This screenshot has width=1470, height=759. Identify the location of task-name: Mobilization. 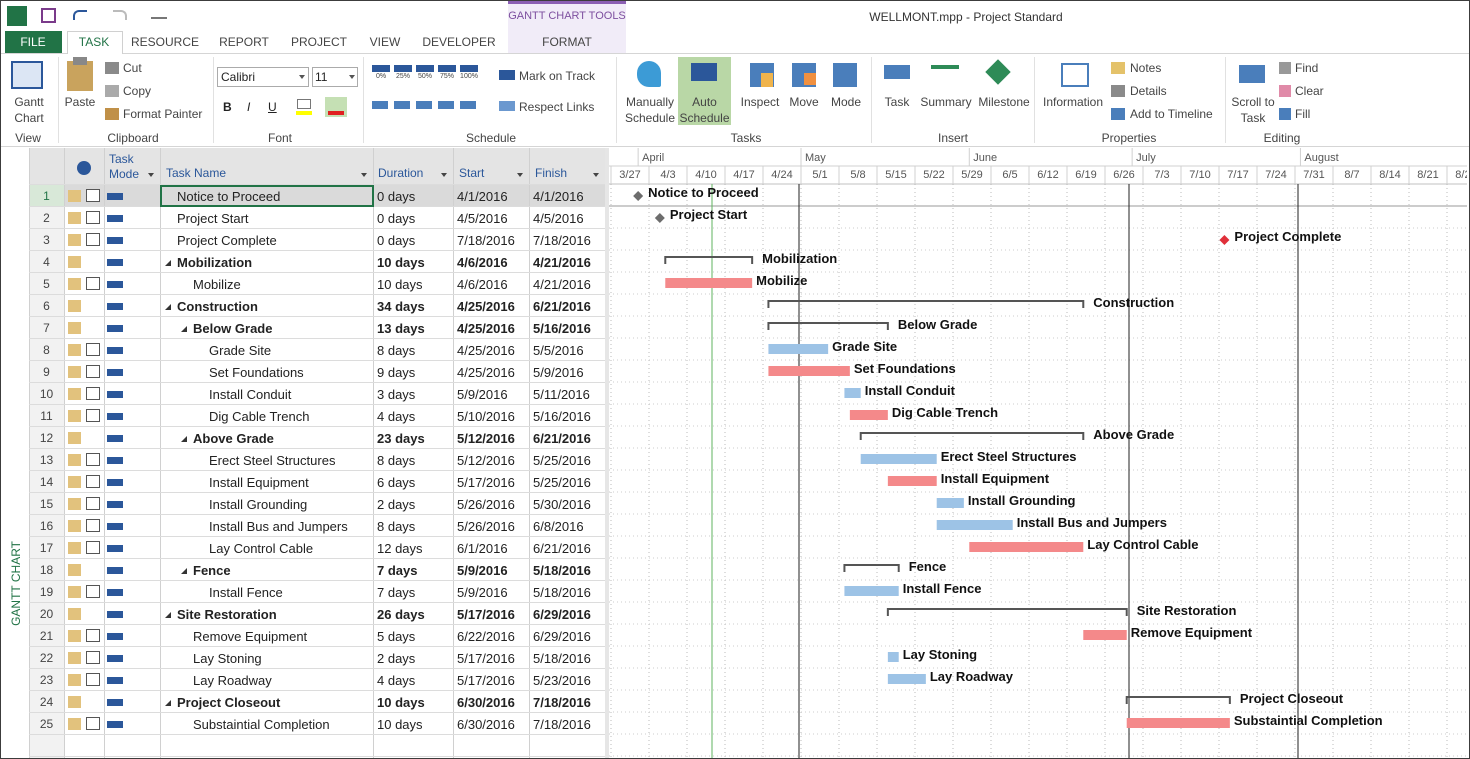
(215, 262).